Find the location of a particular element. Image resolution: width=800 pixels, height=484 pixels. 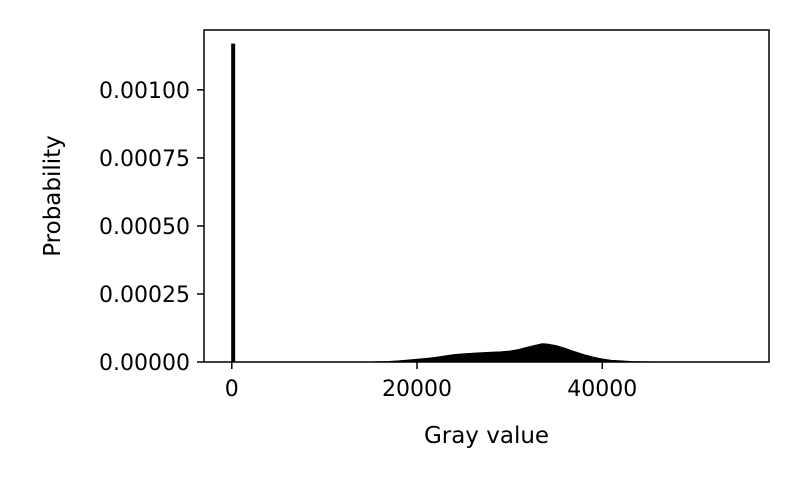

x-tick-label: 0 is located at coordinates (232, 389).